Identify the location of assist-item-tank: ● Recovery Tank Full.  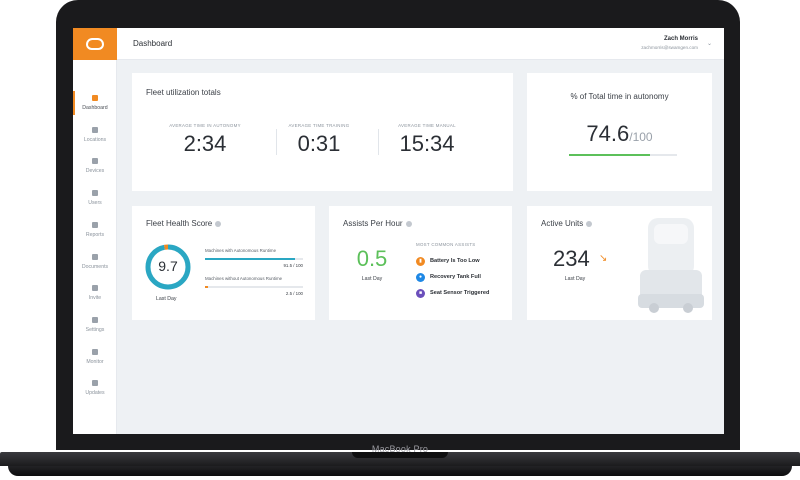
(448, 277).